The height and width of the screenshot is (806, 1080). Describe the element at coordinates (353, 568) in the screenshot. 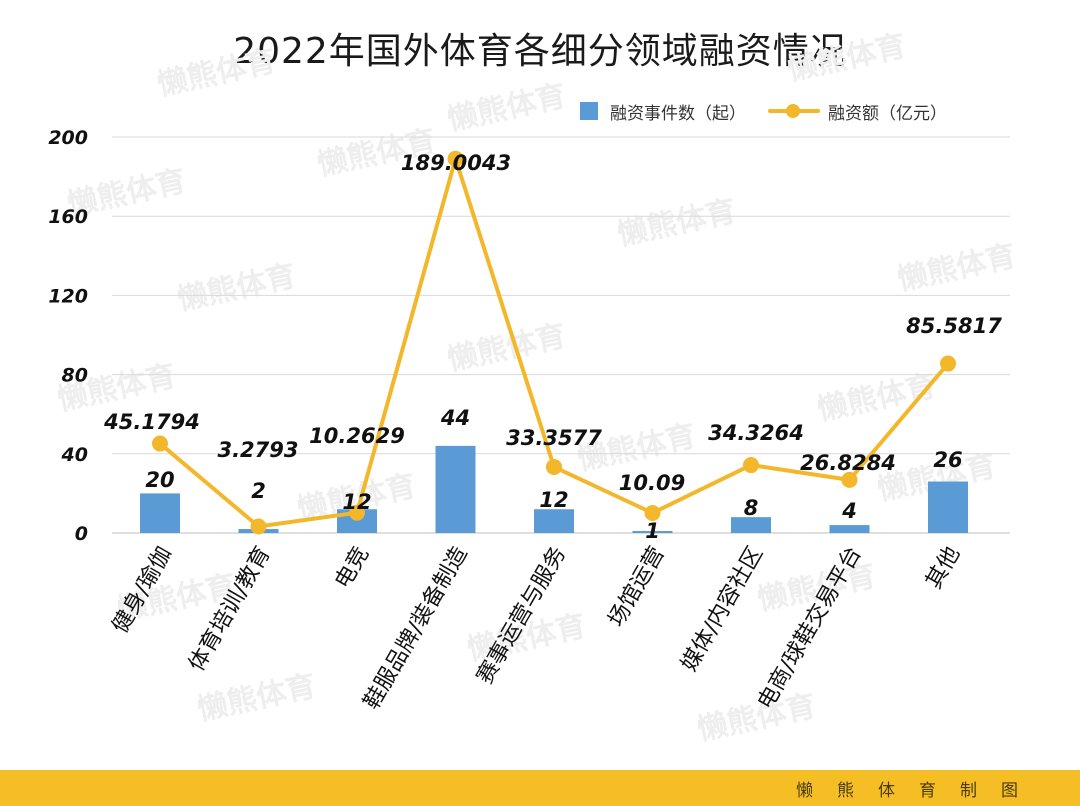

I see `x-tick-2: 电竞` at that location.